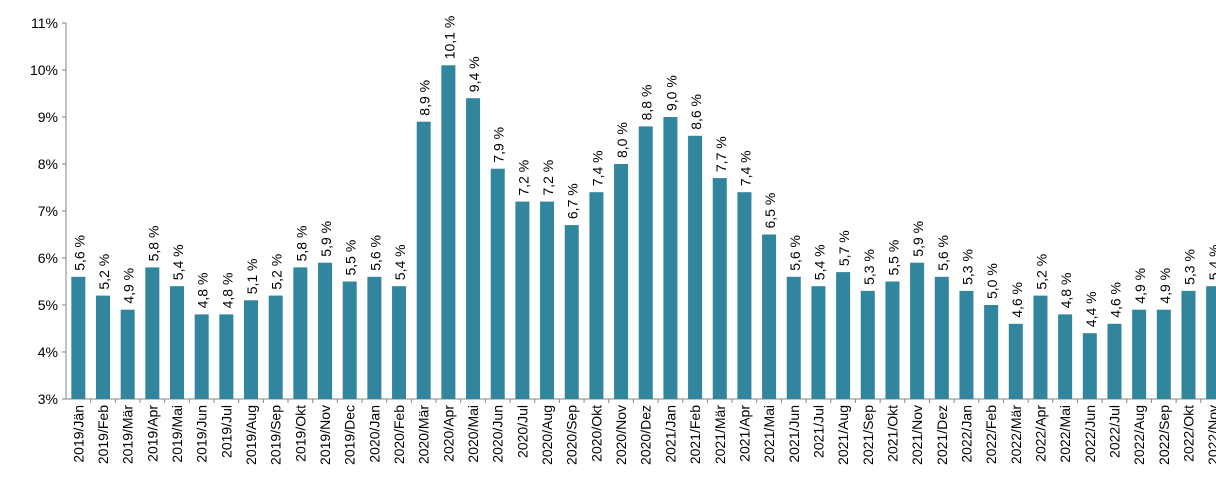 This screenshot has width=1216, height=483. Describe the element at coordinates (671, 93) in the screenshot. I see `value-label: 9,0 %` at that location.